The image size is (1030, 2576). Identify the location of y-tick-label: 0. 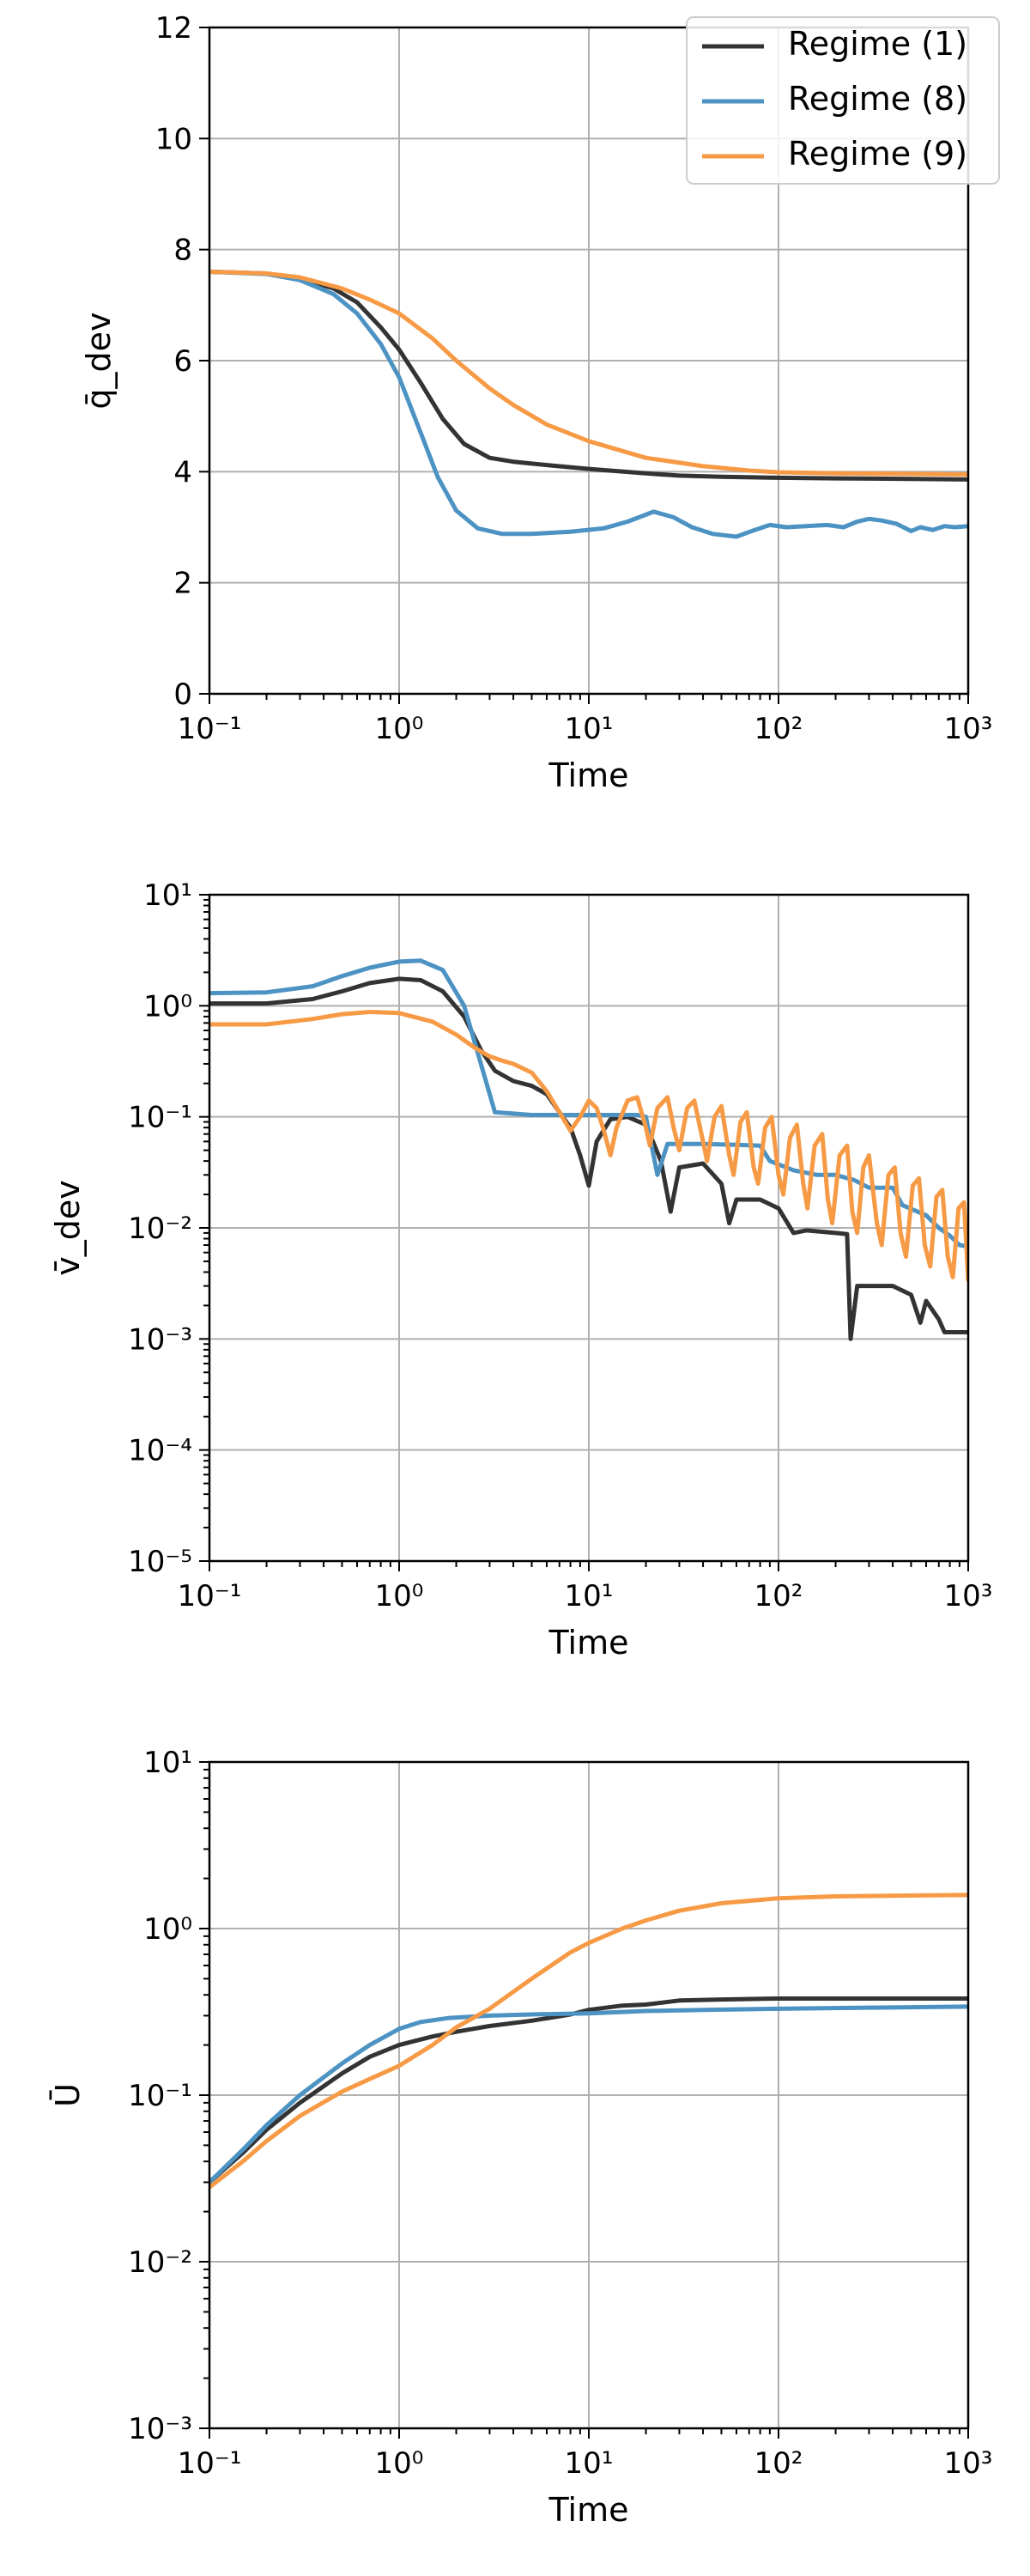
(182, 695).